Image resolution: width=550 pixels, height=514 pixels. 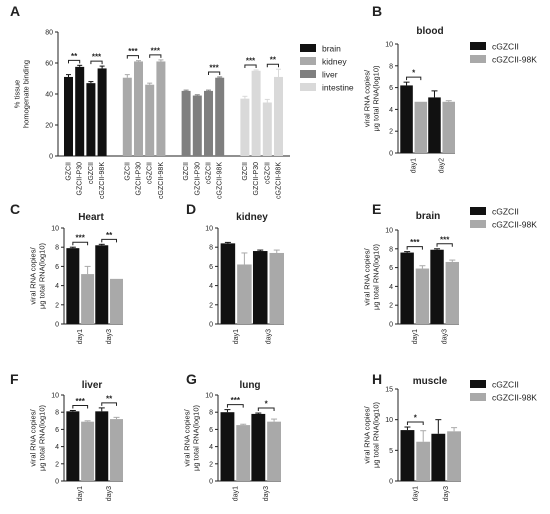 What do you see at coordinates (197, 179) in the screenshot?
I see `category-label: GZCII-P30` at bounding box center [197, 179].